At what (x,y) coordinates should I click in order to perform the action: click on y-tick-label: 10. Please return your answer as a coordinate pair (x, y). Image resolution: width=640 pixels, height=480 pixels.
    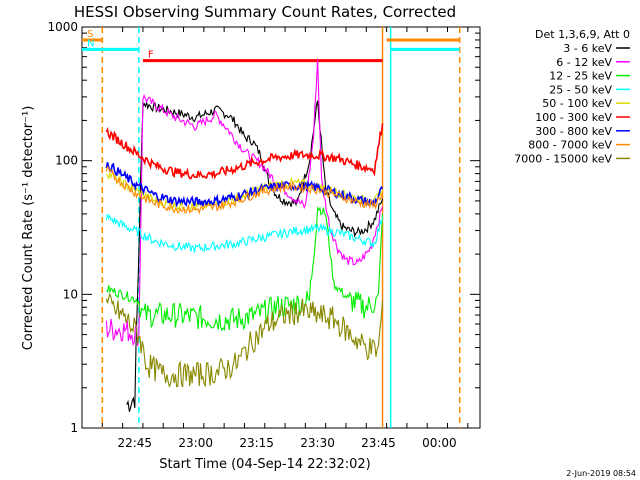
    Looking at the image, I should click on (70, 294).